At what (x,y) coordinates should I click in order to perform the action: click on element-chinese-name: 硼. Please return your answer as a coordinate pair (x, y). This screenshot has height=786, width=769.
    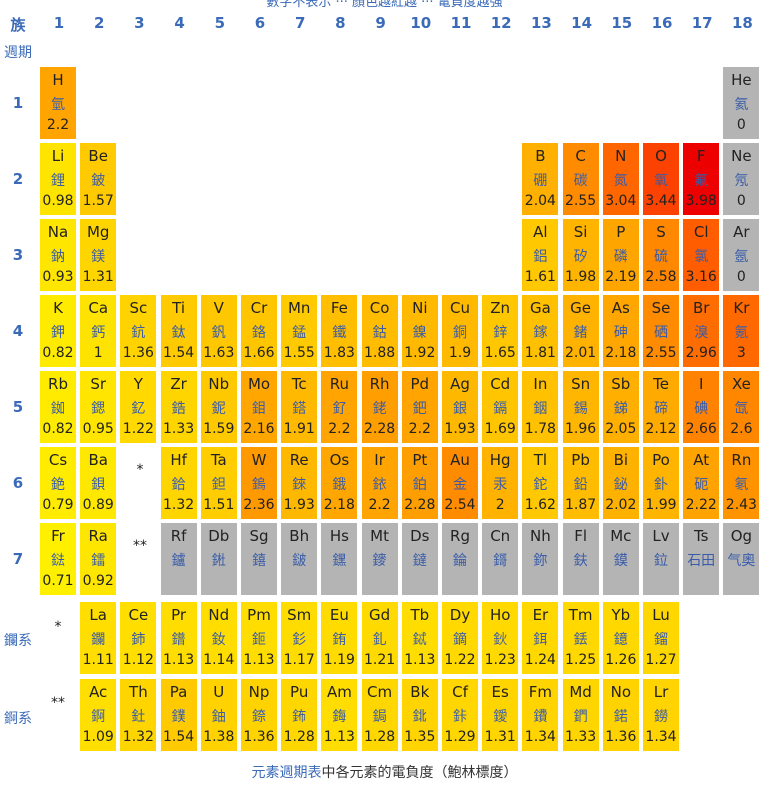
    Looking at the image, I should click on (540, 181).